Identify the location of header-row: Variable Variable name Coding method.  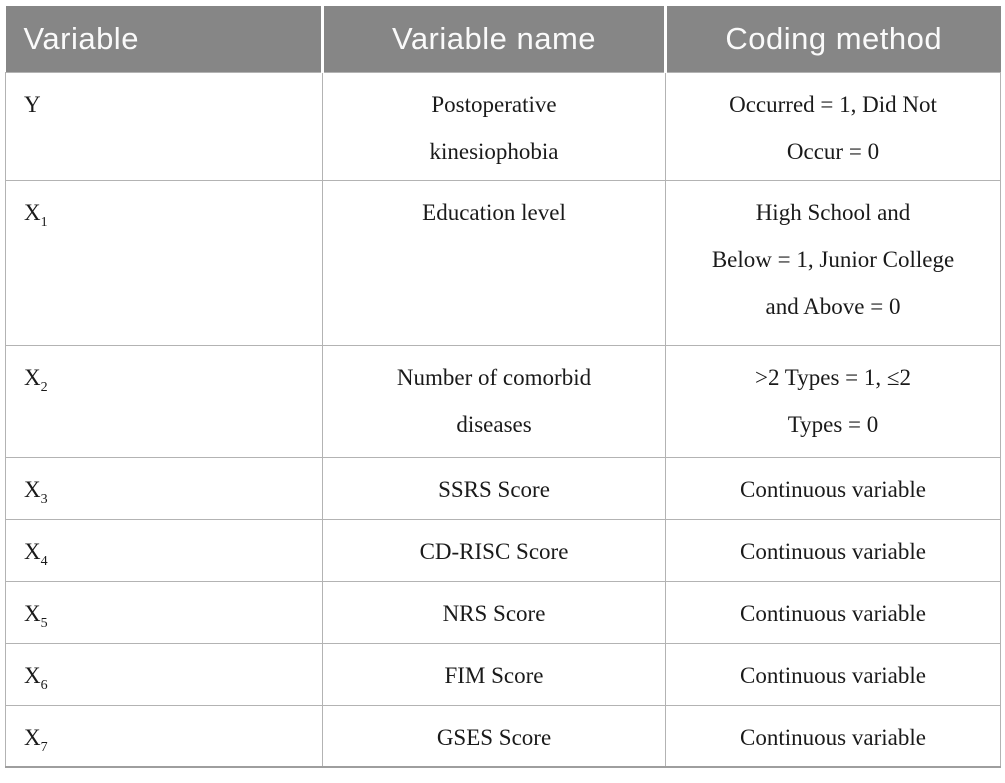
(503, 39).